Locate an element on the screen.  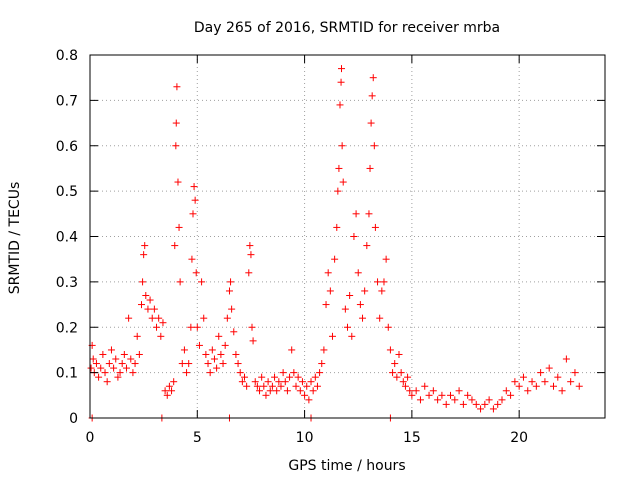
x-tick-label: 10 is located at coordinates (305, 438).